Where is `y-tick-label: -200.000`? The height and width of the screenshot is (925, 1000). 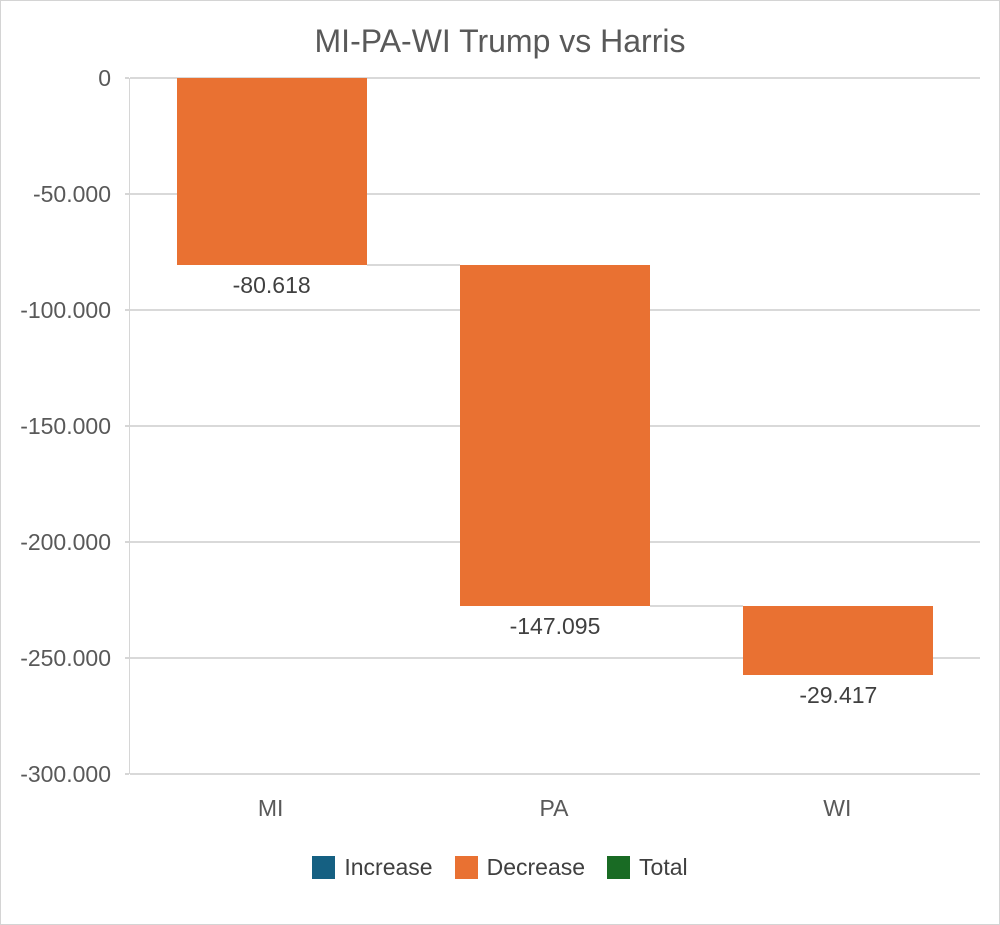
y-tick-label: -200.000 is located at coordinates (65, 542).